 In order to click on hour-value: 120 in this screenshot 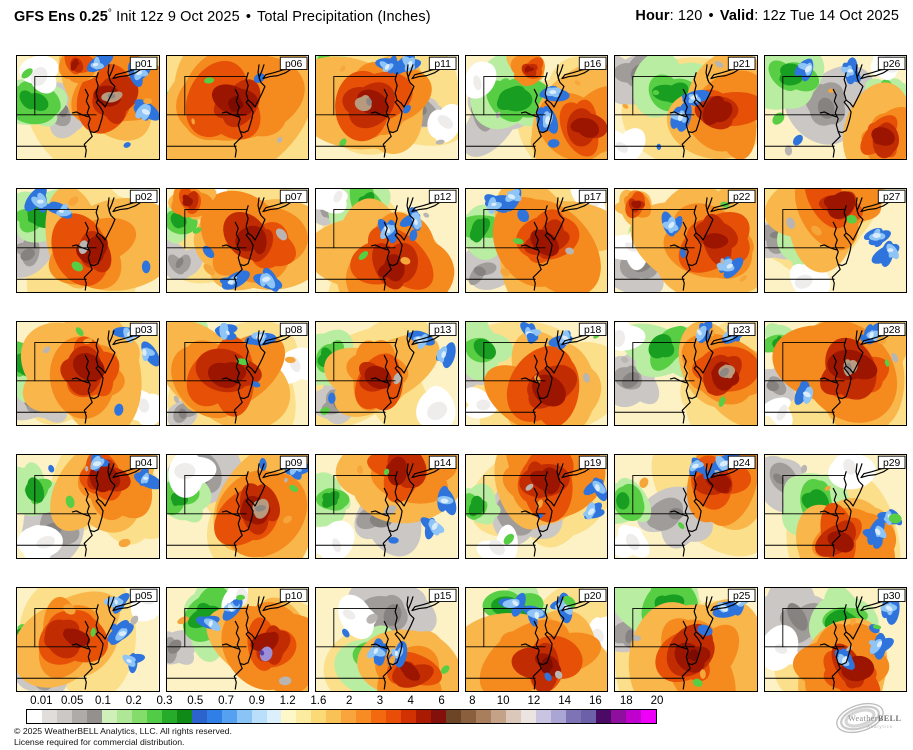, I will do `click(690, 16)`.